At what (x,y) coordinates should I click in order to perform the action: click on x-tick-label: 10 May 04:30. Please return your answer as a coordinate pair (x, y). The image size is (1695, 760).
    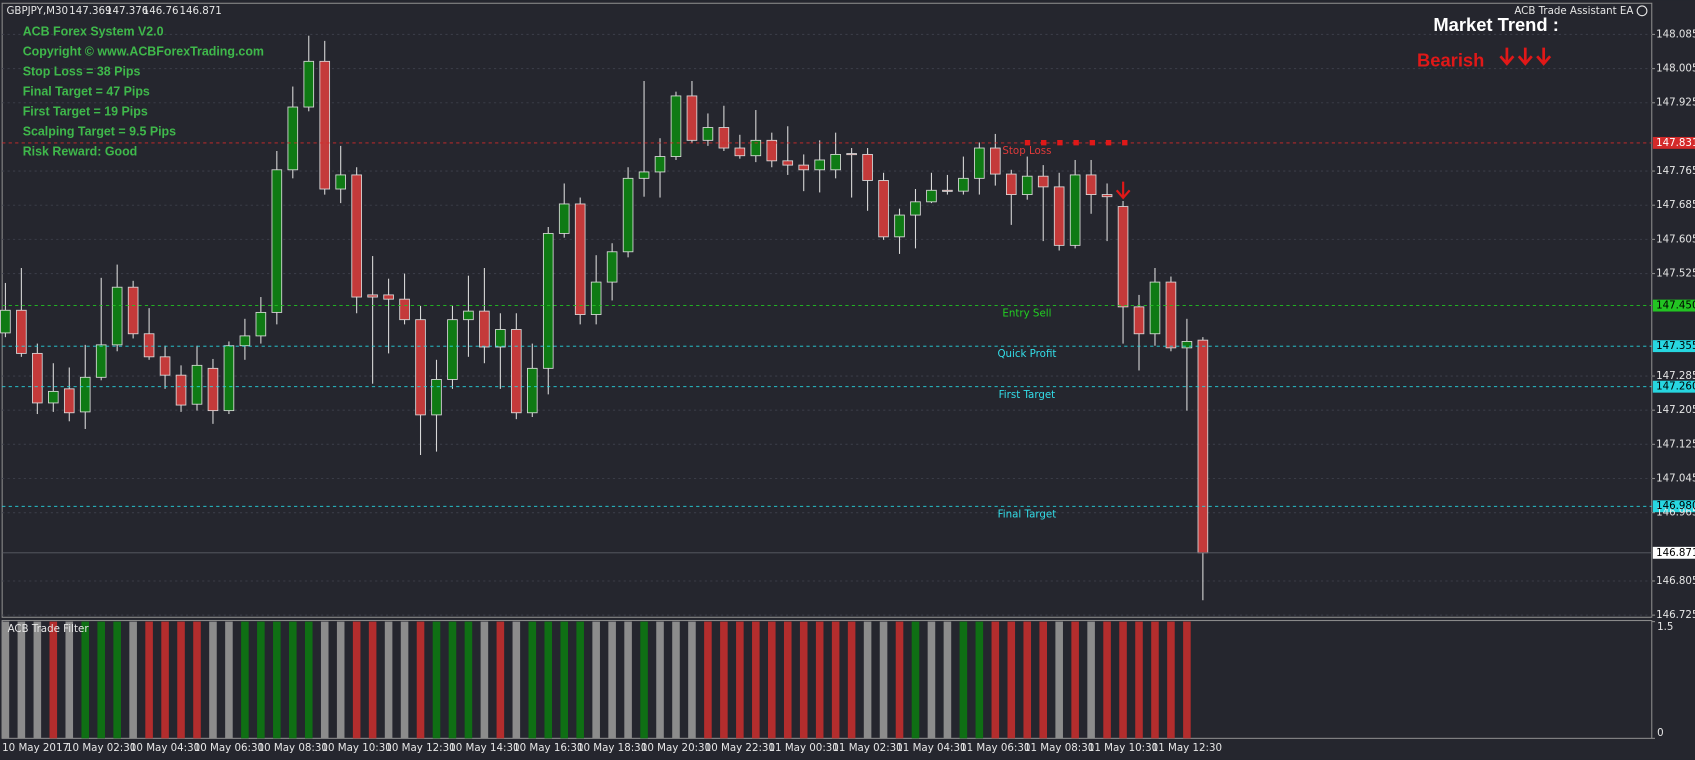
    Looking at the image, I should click on (165, 748).